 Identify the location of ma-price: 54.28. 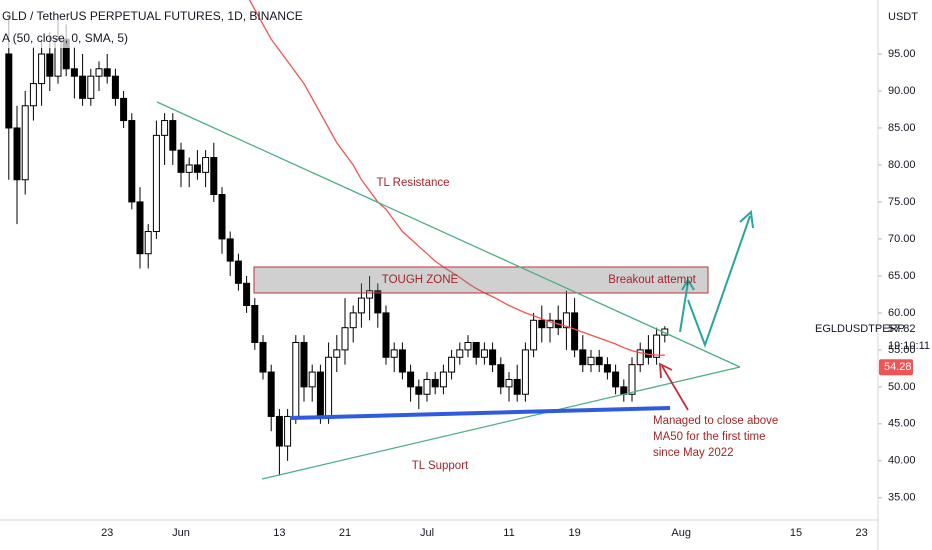
(898, 367).